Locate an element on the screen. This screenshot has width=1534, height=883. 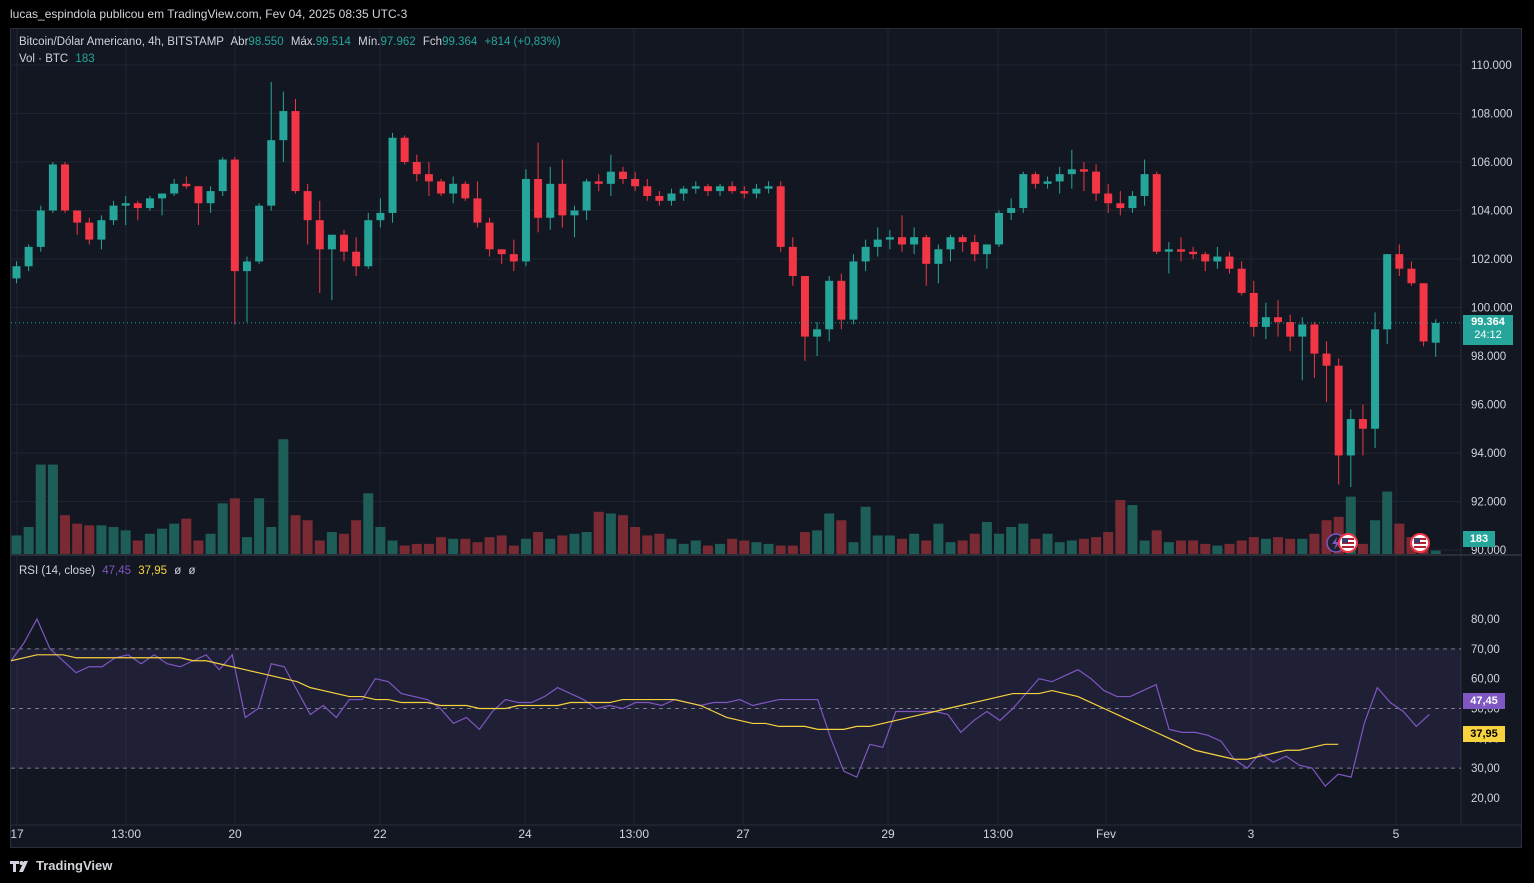
low-label: Mín. is located at coordinates (369, 42).